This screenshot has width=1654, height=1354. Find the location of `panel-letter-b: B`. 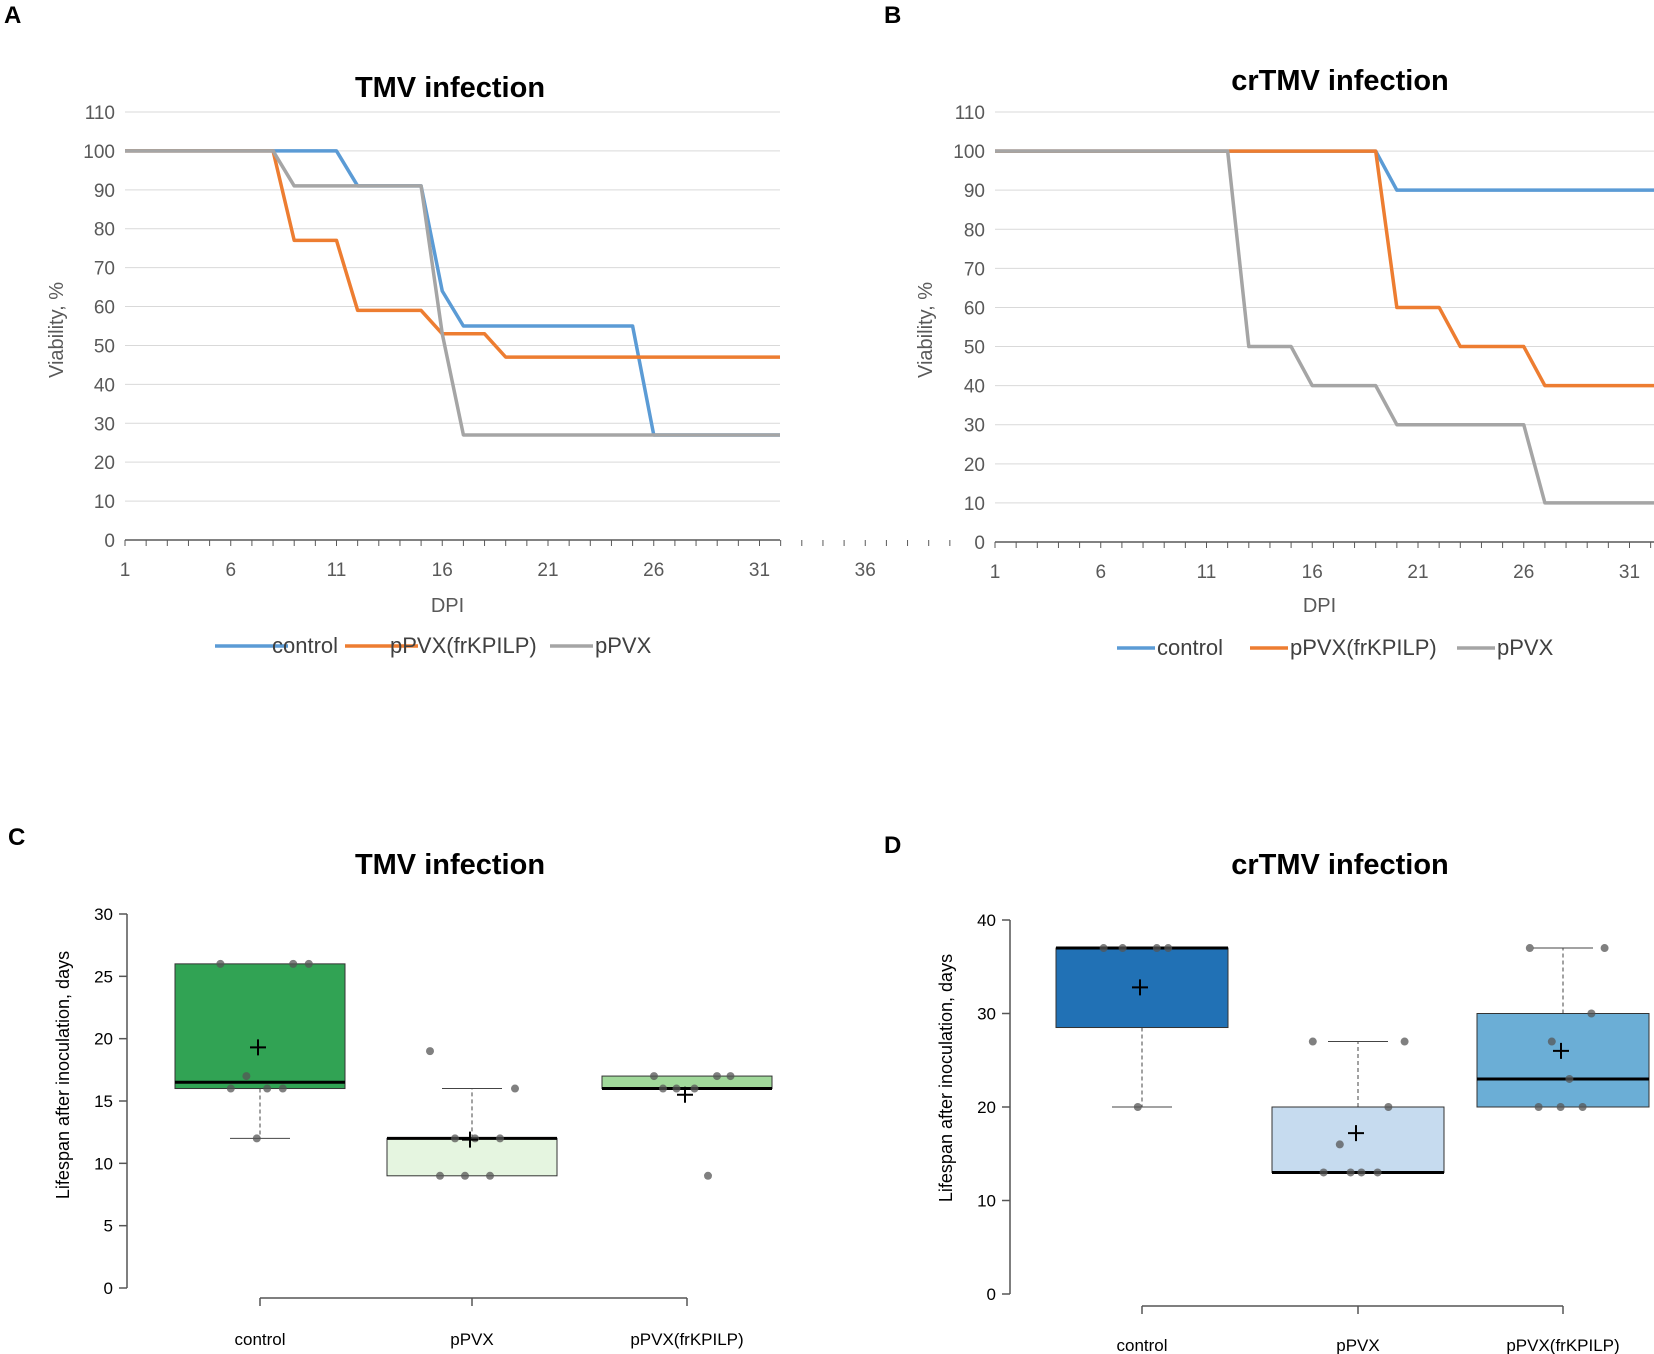

panel-letter-b: B is located at coordinates (892, 15).